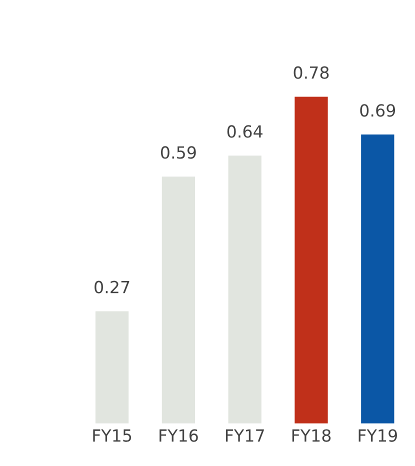 Image resolution: width=415 pixels, height=466 pixels. Describe the element at coordinates (311, 72) in the screenshot. I see `data-label: 0.78` at that location.